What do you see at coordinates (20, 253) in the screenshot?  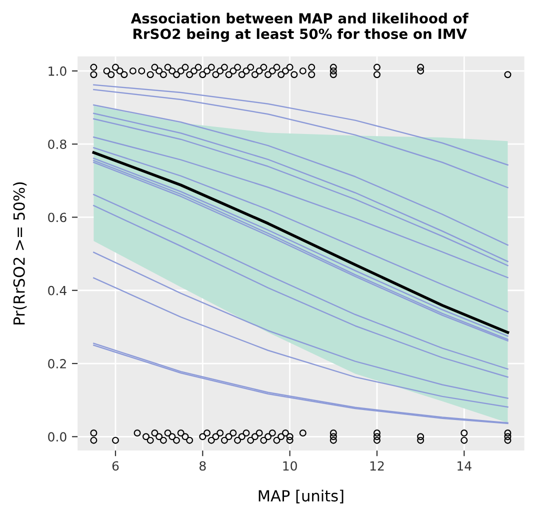 I see `y-axis-title: Pr(RrSO2 >= 50%)` at bounding box center [20, 253].